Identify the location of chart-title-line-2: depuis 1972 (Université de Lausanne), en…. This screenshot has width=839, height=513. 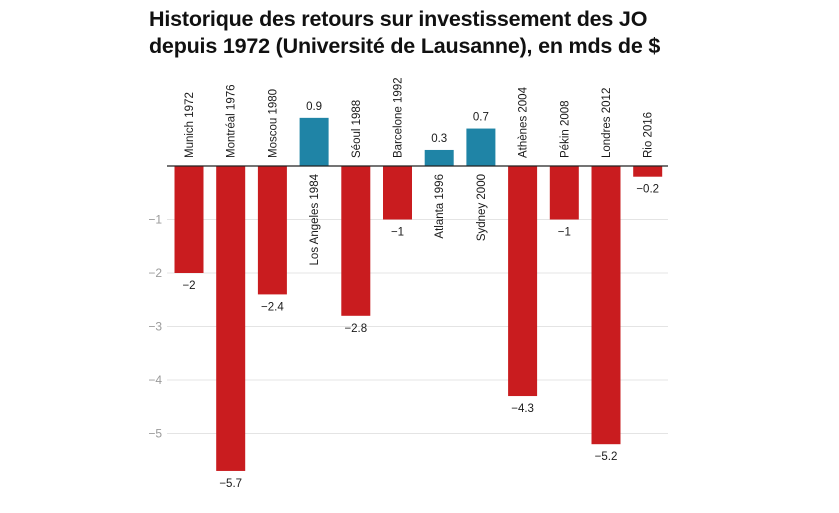
(405, 46).